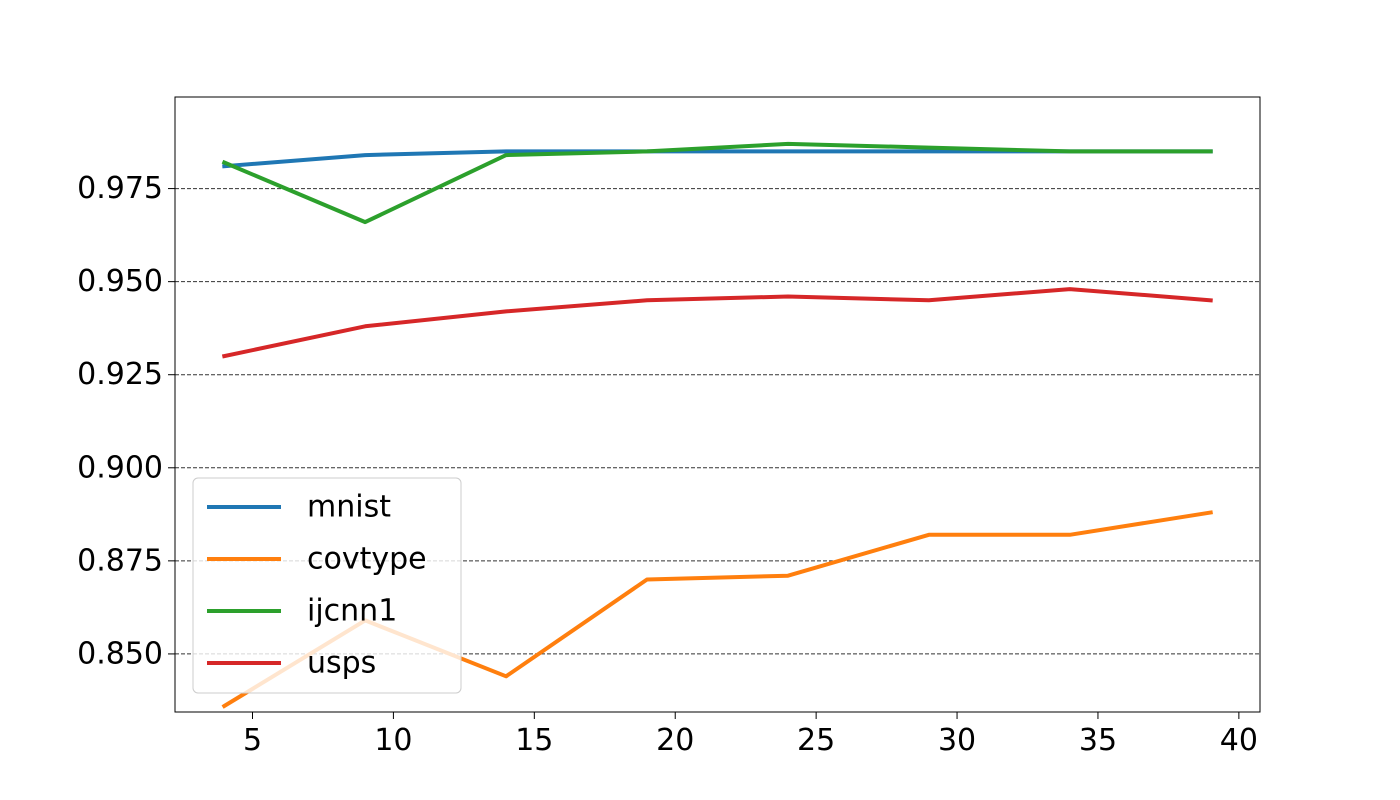 This screenshot has width=1400, height=800. I want to click on series-line-mnist, so click(717, 159).